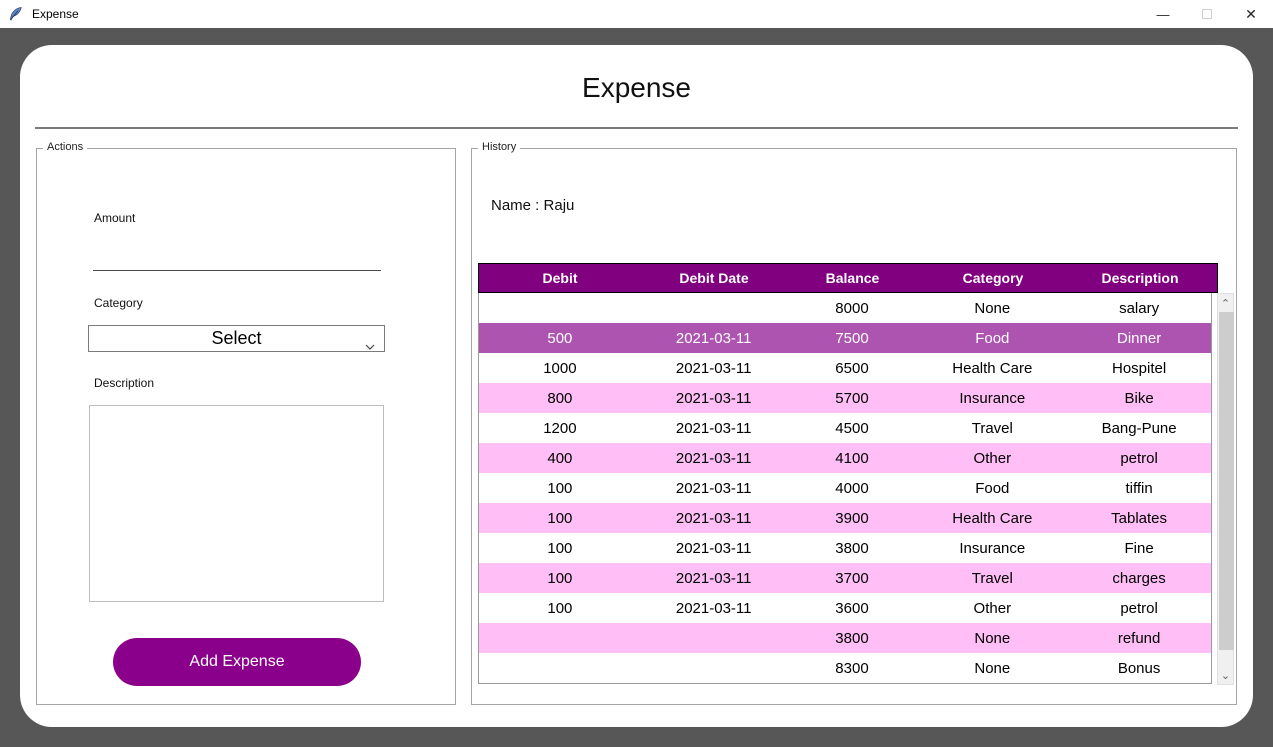 The height and width of the screenshot is (747, 1273). I want to click on table-row: 1000 2021-03-11 6500 Health Care Hospitel, so click(845, 368).